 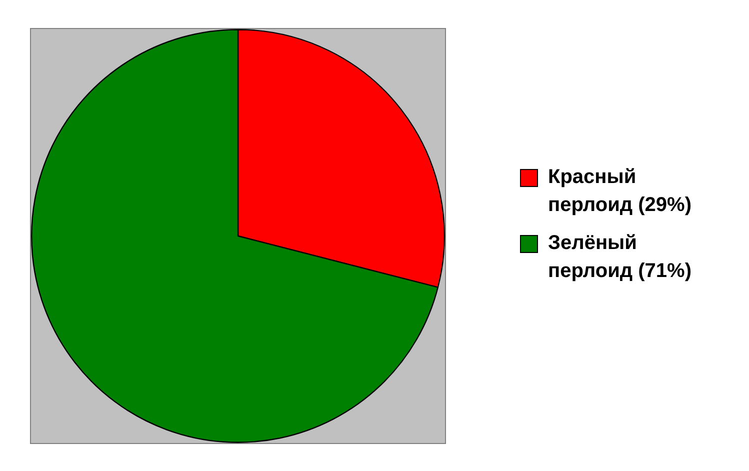 I want to click on legend-label: Красный перлоид (29%), so click(x=620, y=191).